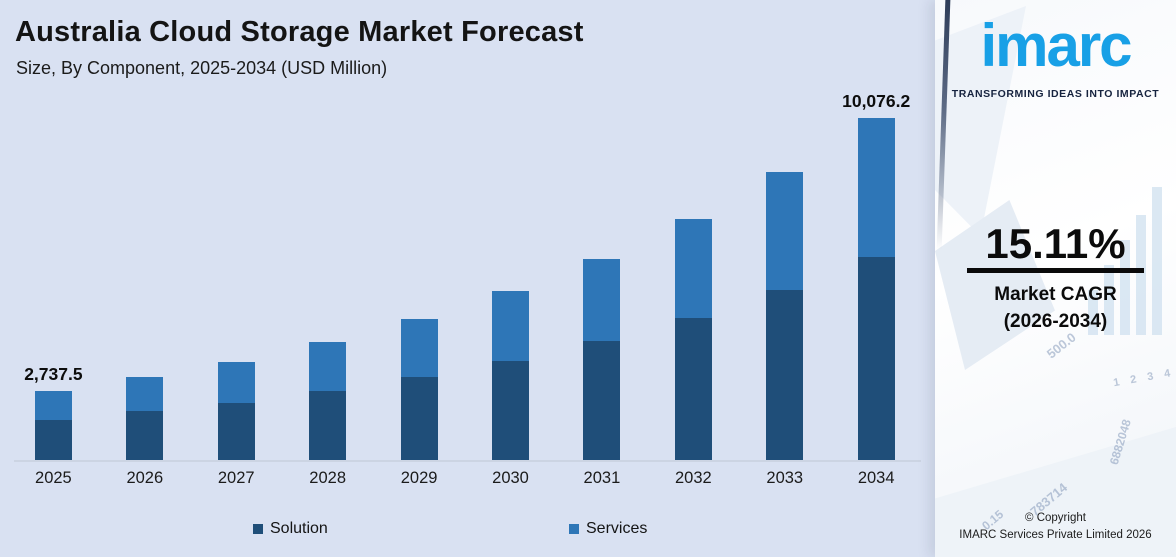 This screenshot has width=1176, height=557. I want to click on watermark-number: 1 2 3 4, so click(1144, 378).